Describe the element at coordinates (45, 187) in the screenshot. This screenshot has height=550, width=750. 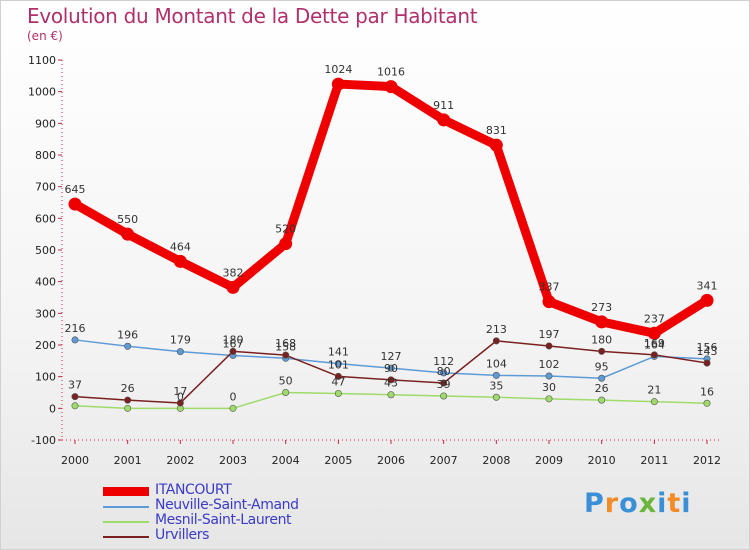
I see `y-tick-label: 700` at that location.